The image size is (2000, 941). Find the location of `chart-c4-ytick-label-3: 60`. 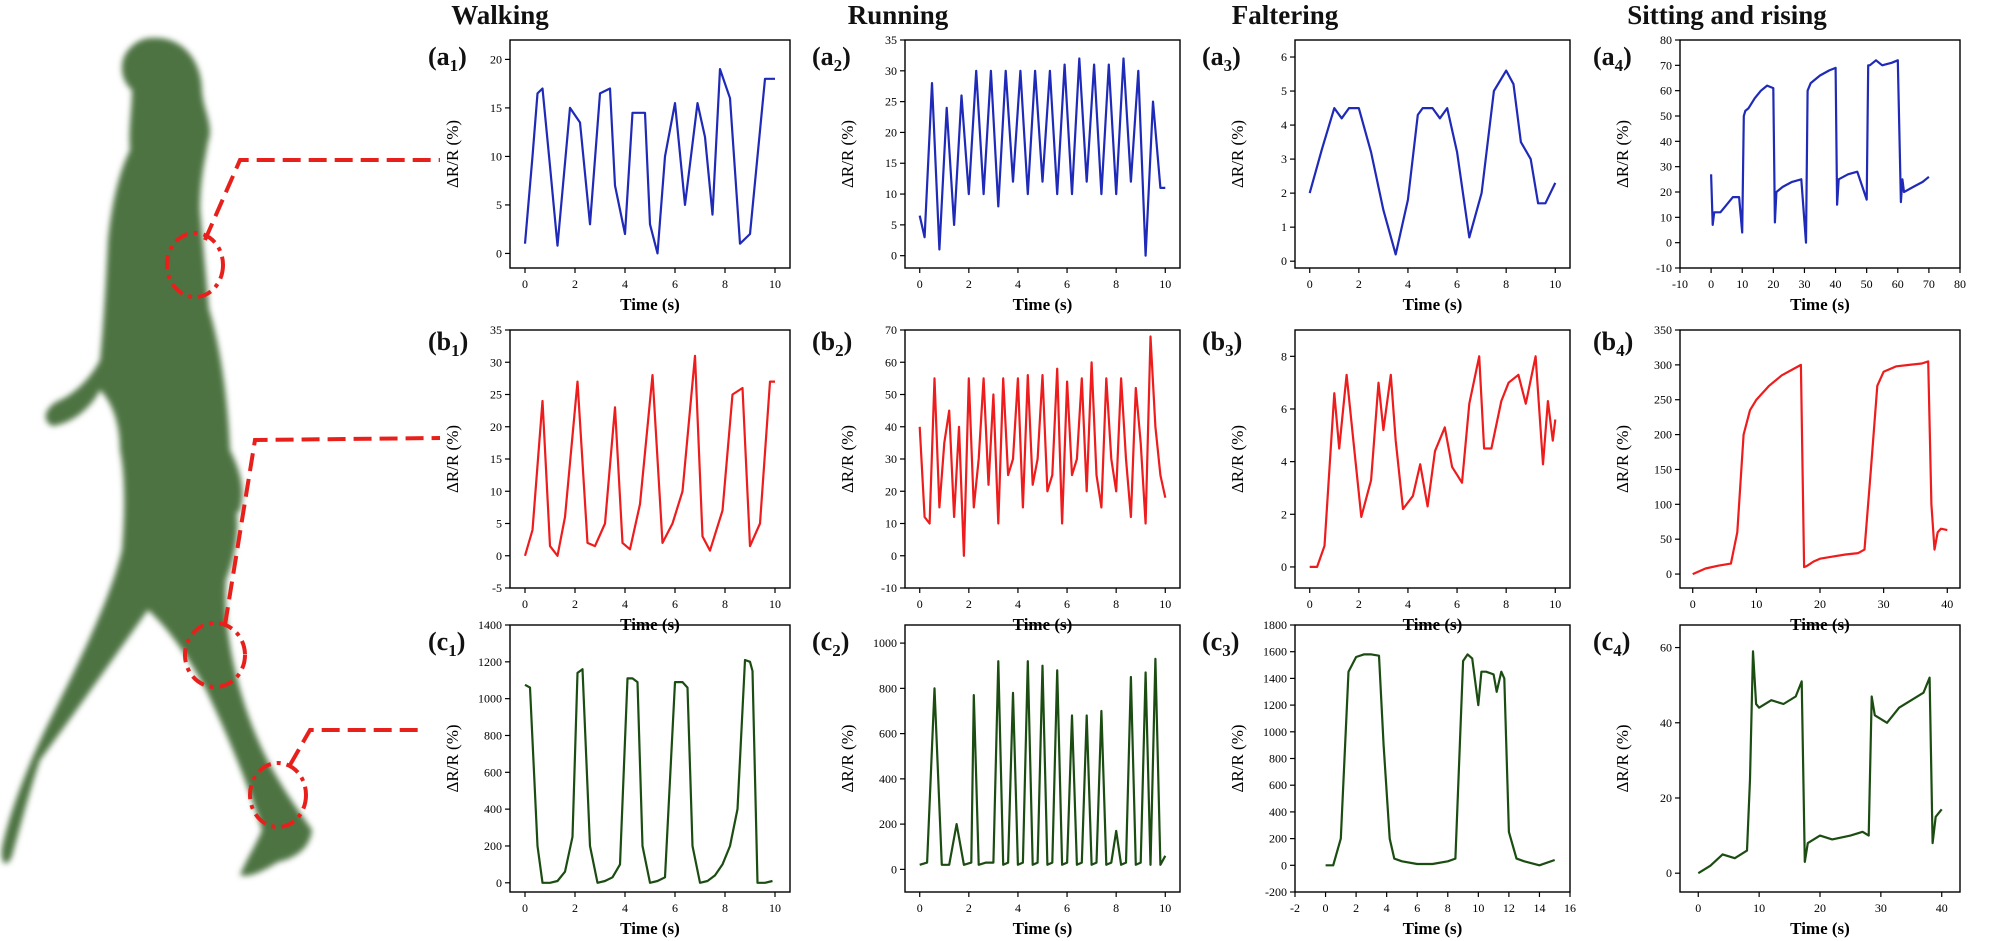

chart-c4-ytick-label-3: 60 is located at coordinates (1666, 648).